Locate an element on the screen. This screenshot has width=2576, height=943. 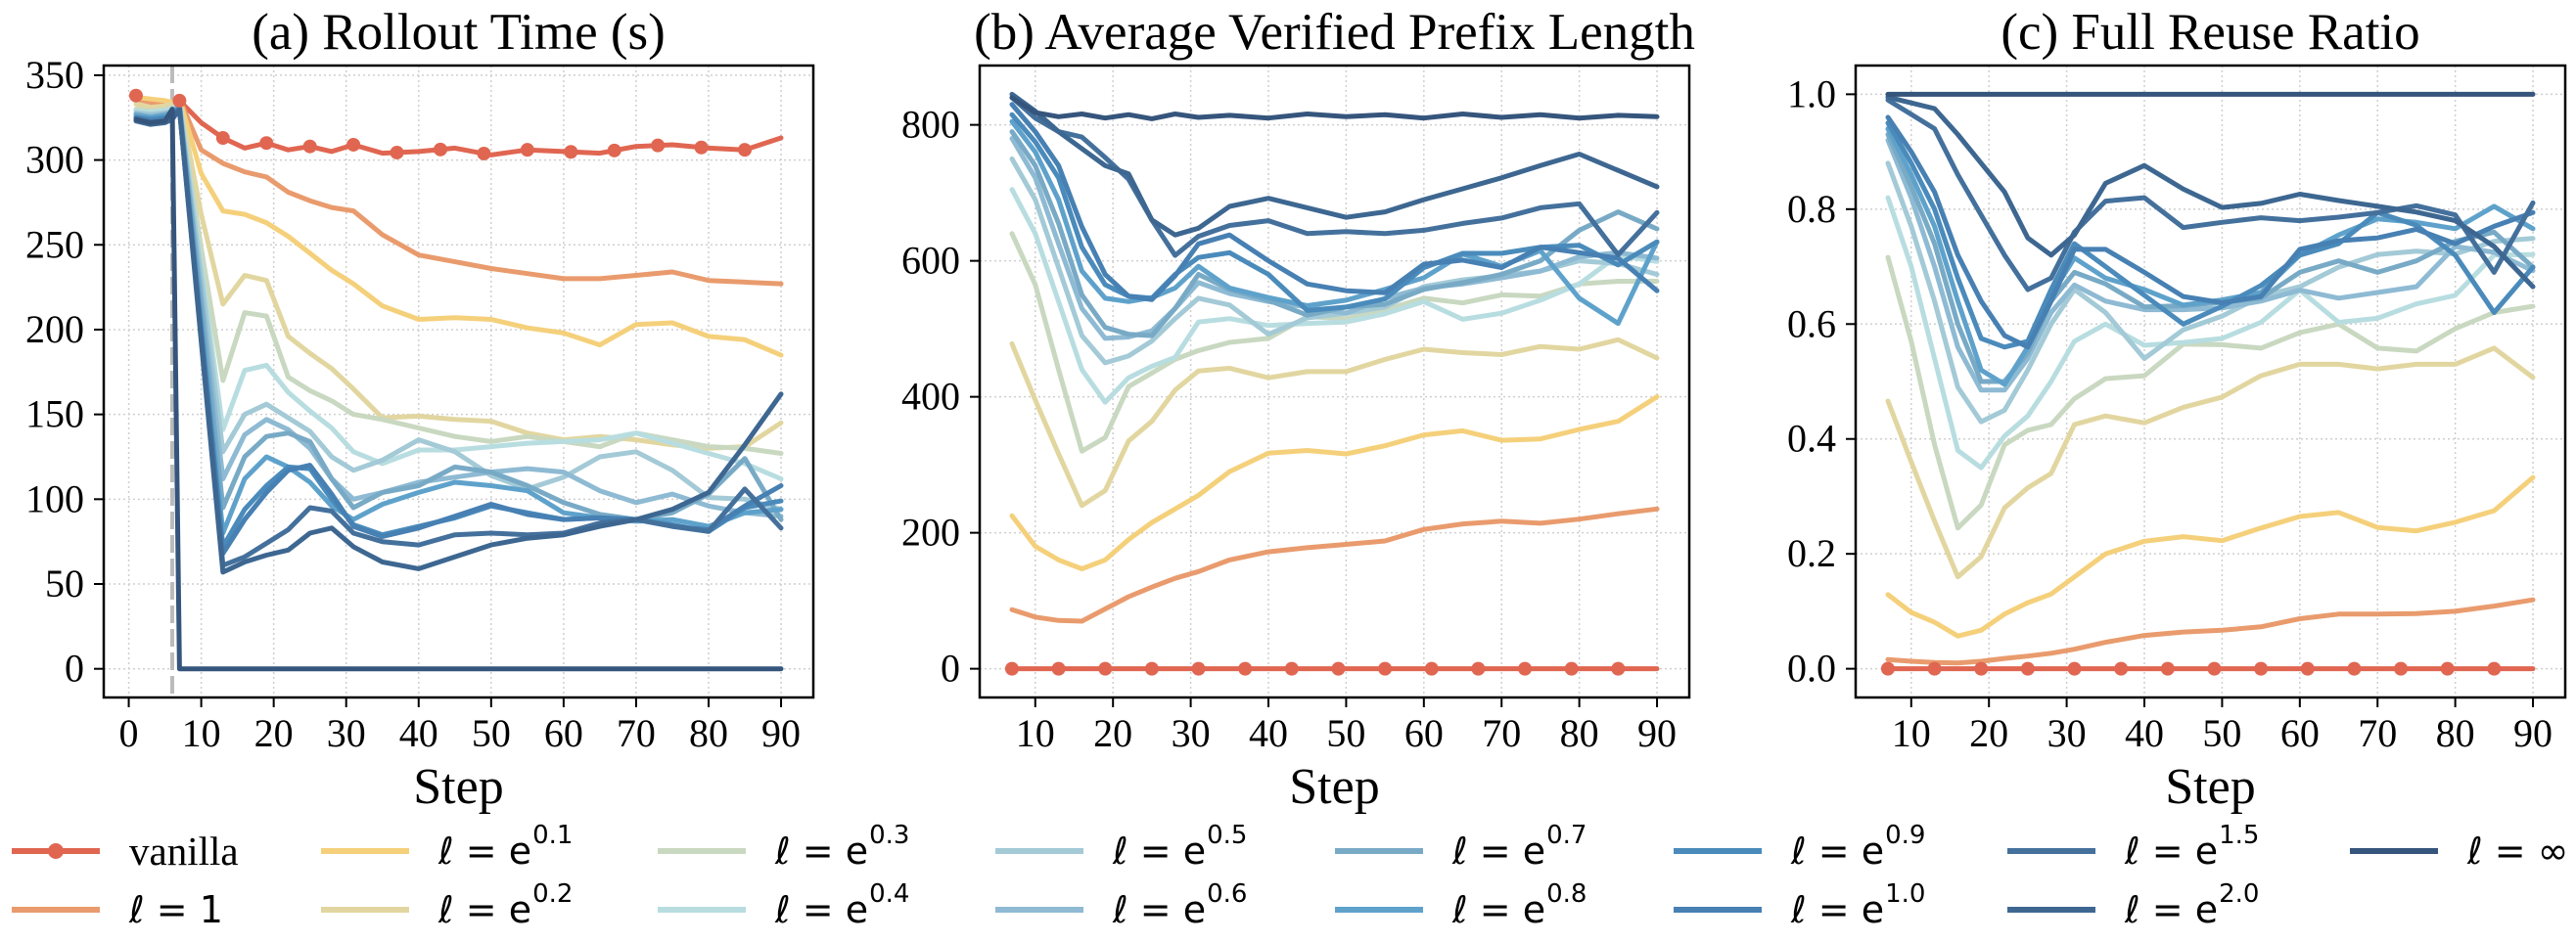
y-tick-label: 1.0 is located at coordinates (1812, 93).